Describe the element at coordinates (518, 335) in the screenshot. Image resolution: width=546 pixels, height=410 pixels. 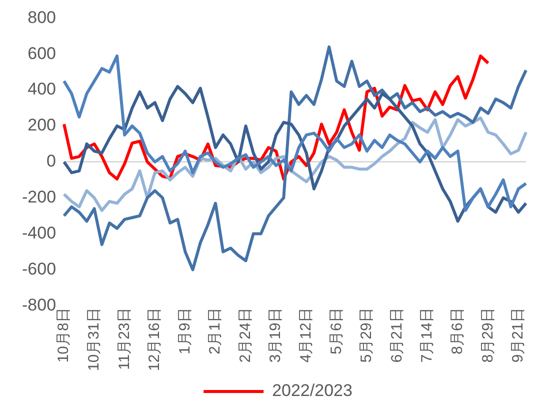
I see `x-tick-label: 9月21日` at that location.